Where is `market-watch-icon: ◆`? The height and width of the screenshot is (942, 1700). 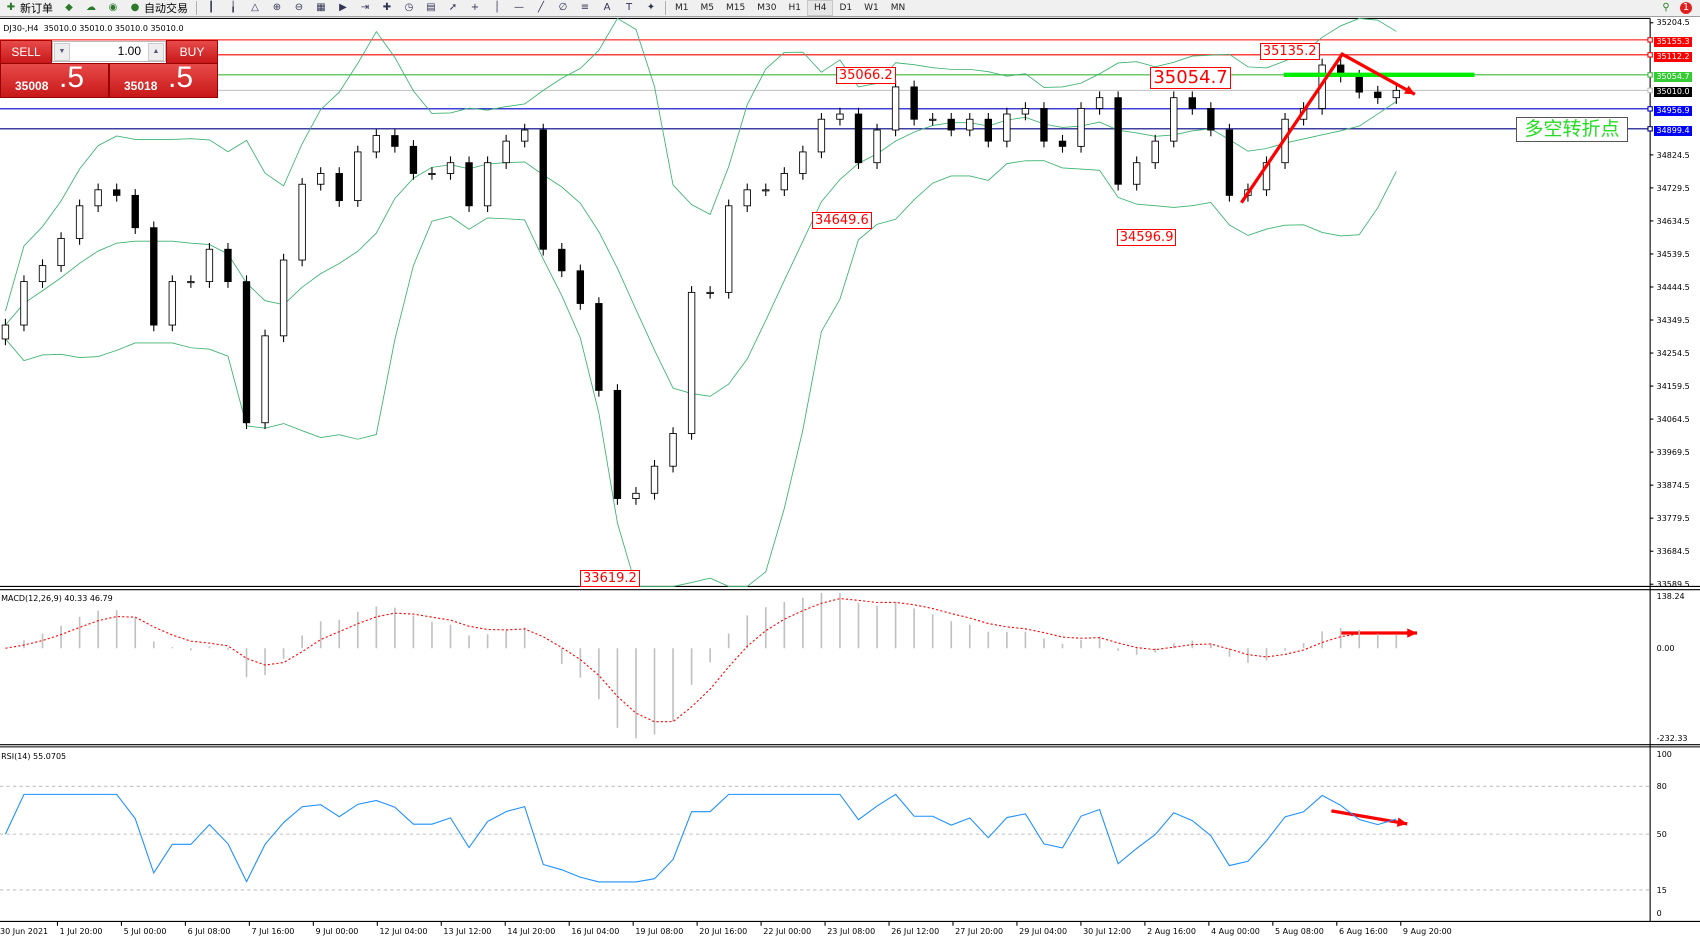
market-watch-icon: ◆ is located at coordinates (69, 7).